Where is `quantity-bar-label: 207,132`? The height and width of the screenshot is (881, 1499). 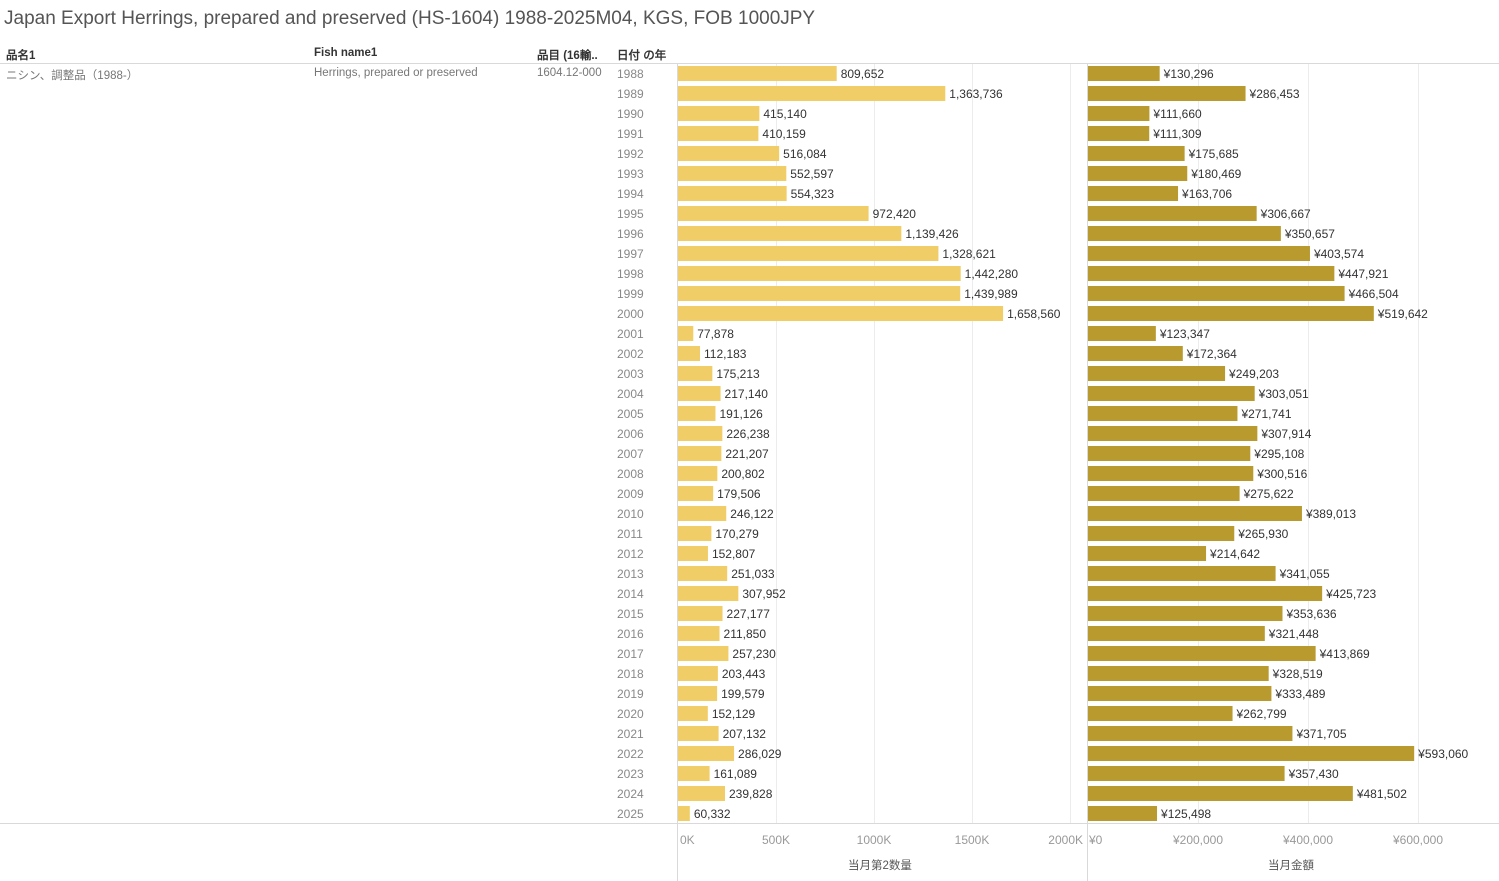 quantity-bar-label: 207,132 is located at coordinates (745, 734).